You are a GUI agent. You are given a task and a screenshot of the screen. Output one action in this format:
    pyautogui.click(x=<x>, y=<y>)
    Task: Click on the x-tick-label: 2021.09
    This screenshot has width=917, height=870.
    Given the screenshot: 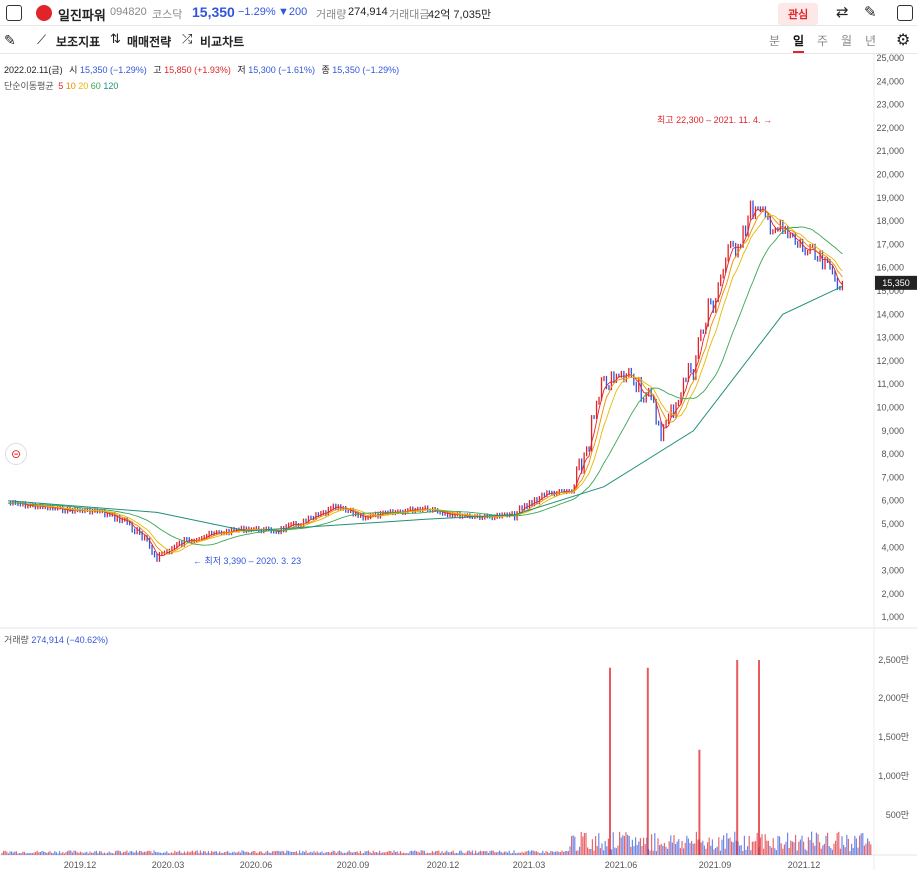 What is the action you would take?
    pyautogui.click(x=715, y=865)
    